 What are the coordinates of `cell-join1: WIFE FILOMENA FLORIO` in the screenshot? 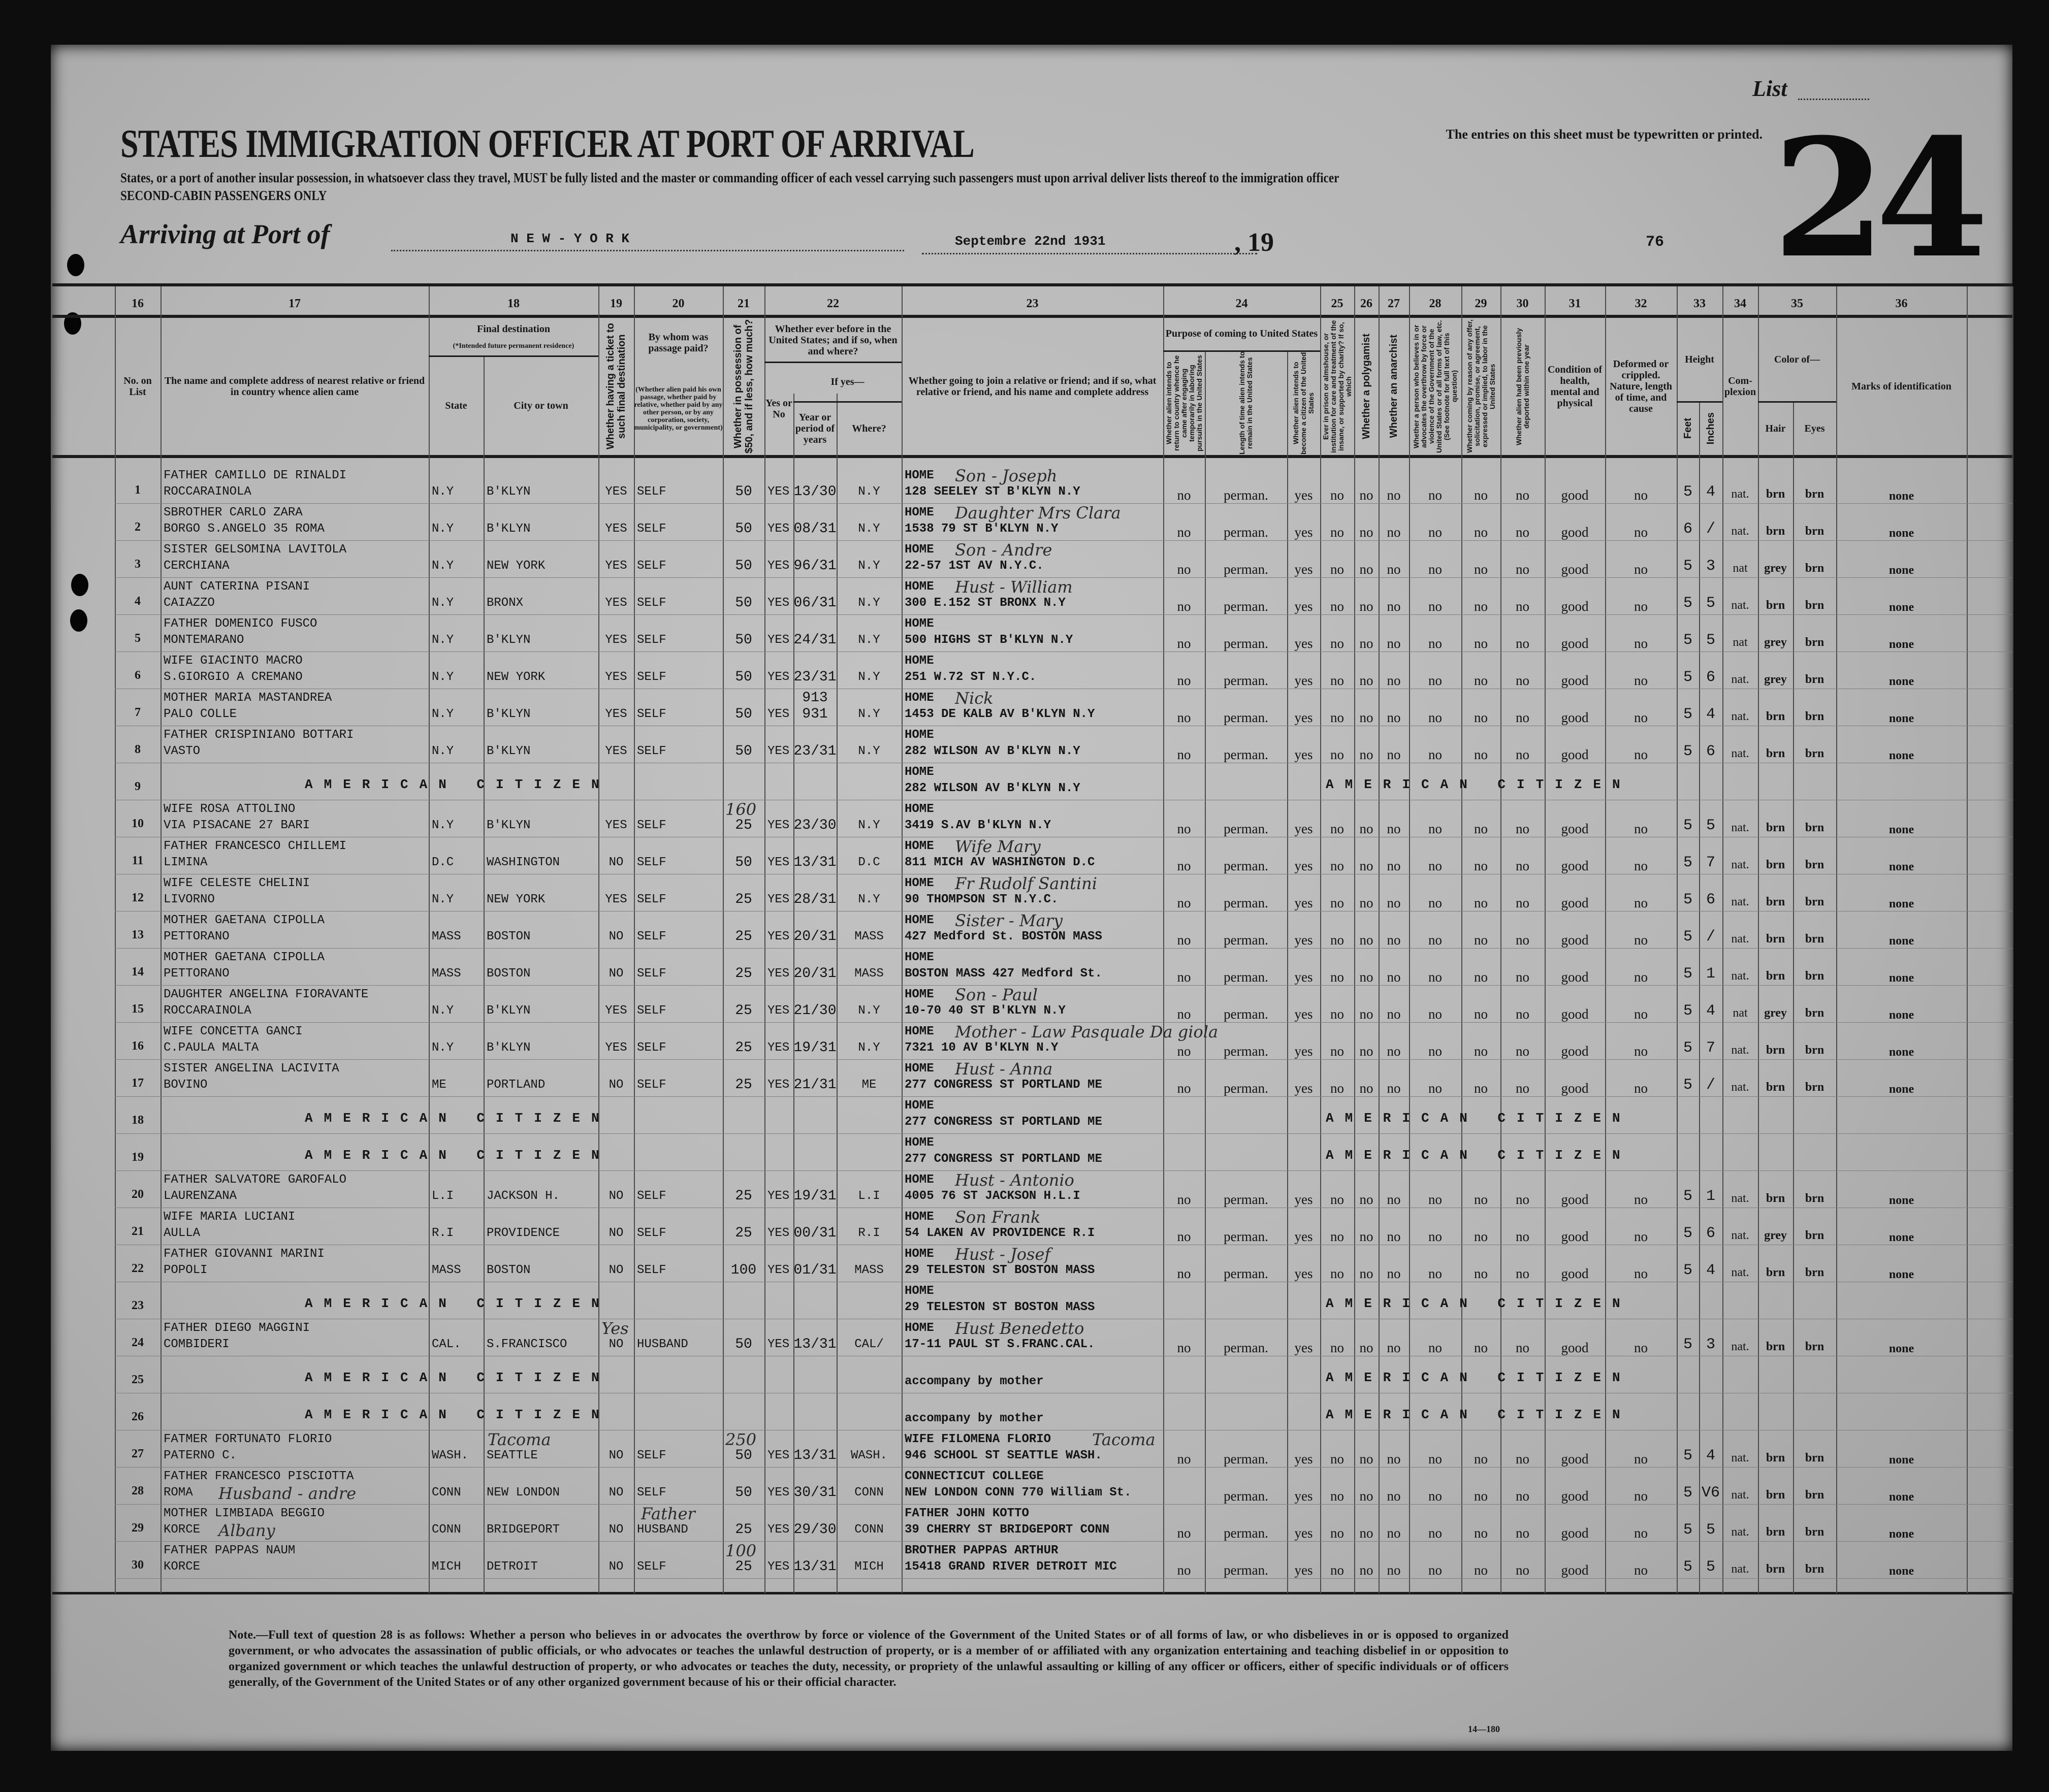 It's located at (978, 1439).